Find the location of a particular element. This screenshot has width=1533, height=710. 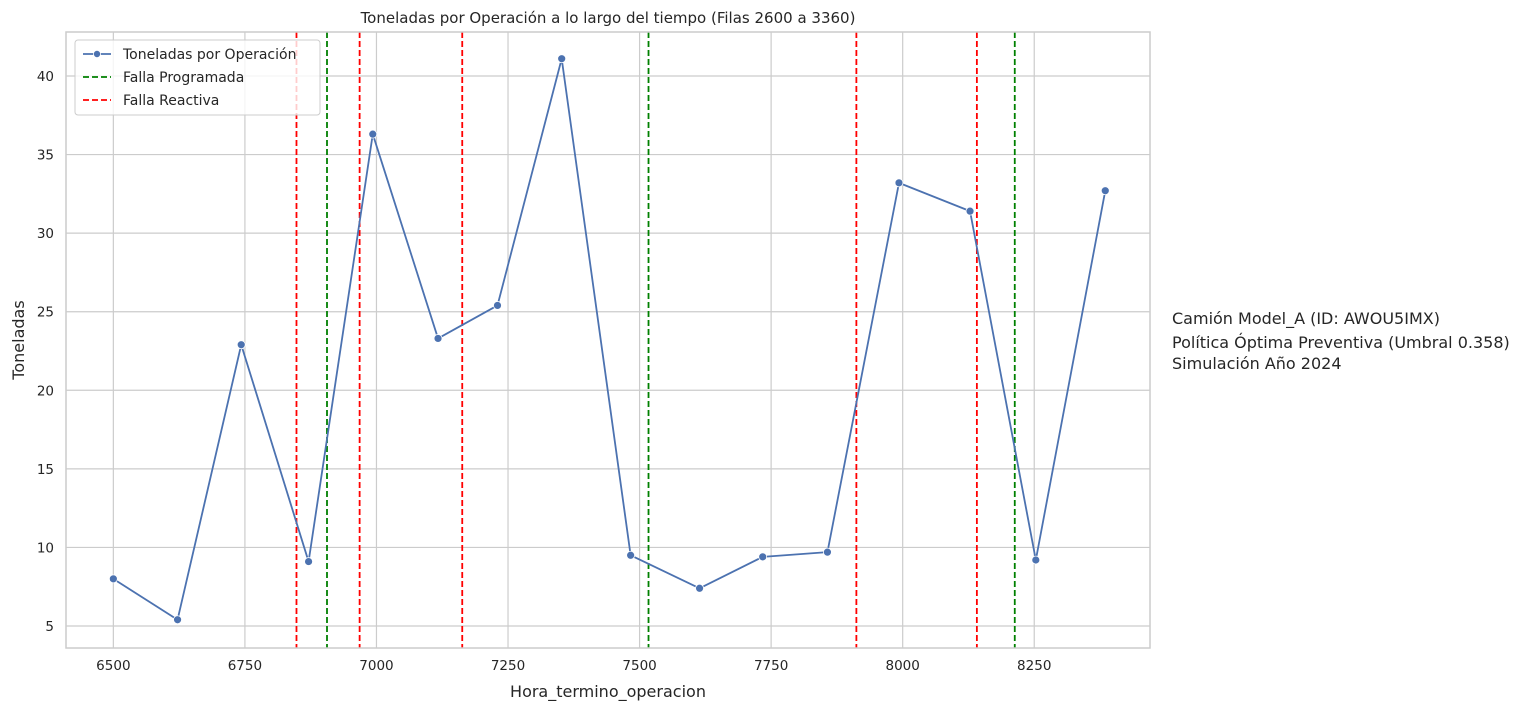

x-tick-label: 6500 is located at coordinates (113, 666).